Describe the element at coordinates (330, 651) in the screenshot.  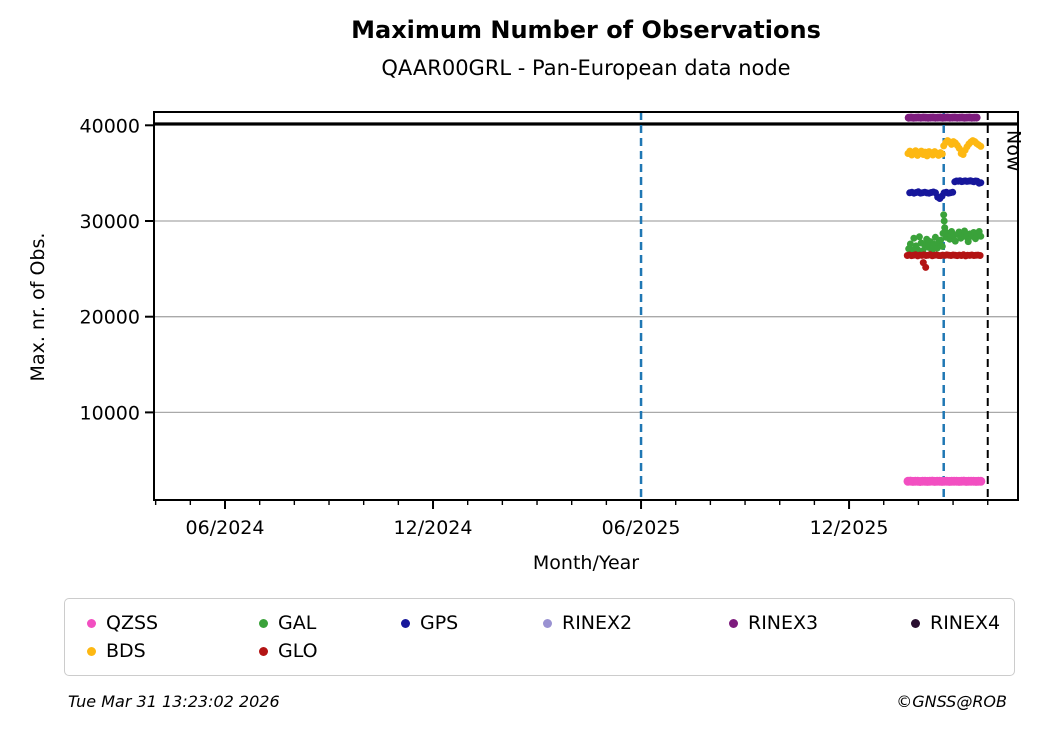
I see `legend-item-glo: GLO` at that location.